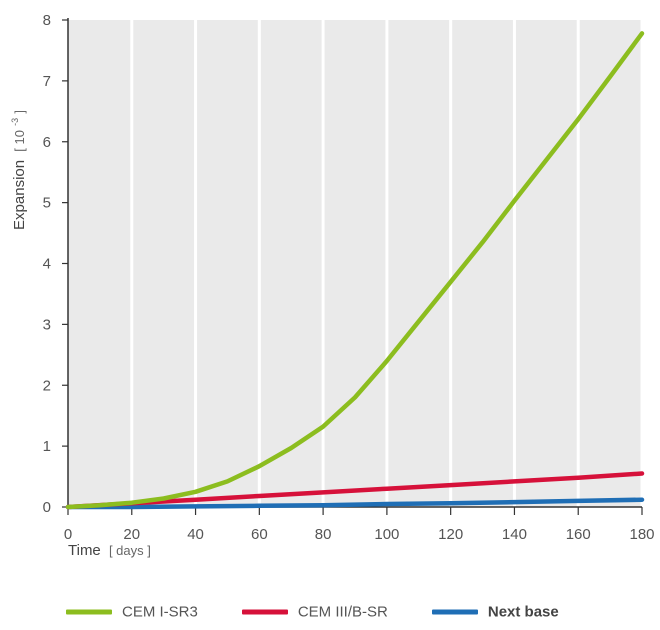  I want to click on x-tick-label-20: 20, so click(131, 534).